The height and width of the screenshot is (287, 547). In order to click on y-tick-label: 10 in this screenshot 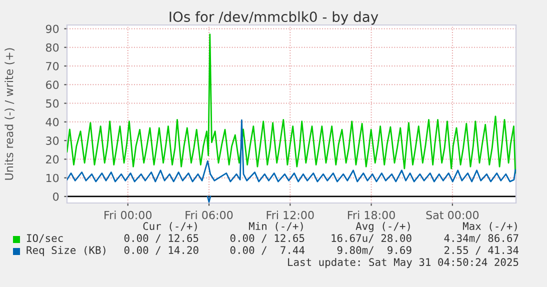, I will do `click(52, 178)`.